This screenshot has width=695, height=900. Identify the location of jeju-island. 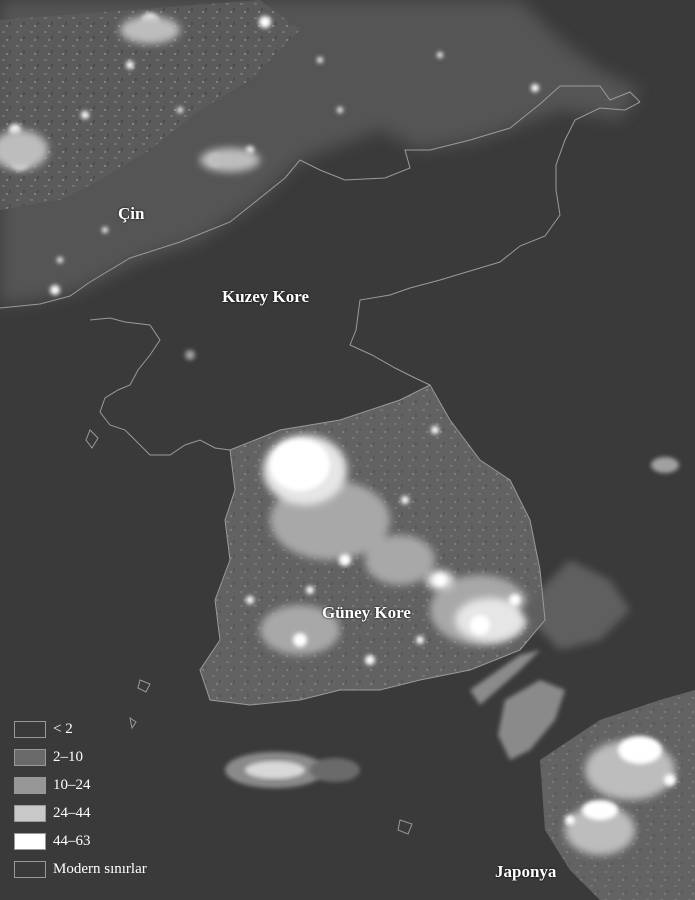
(292, 770).